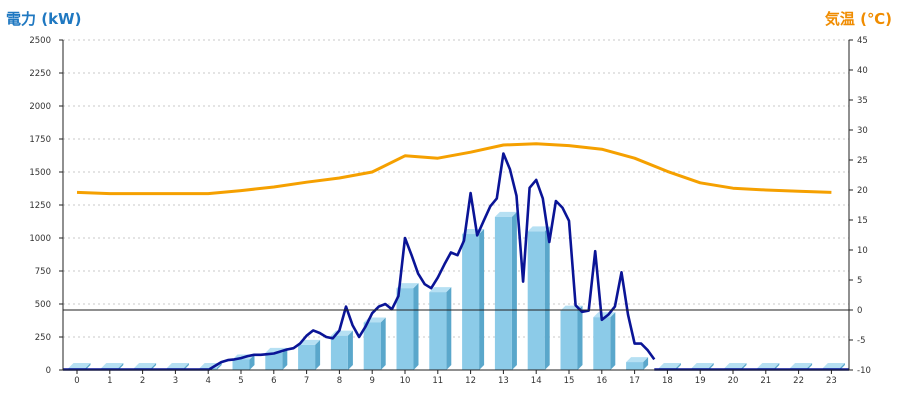 The width and height of the screenshot is (900, 400). What do you see at coordinates (43, 338) in the screenshot?
I see `y-left-tick-label: 250` at bounding box center [43, 338].